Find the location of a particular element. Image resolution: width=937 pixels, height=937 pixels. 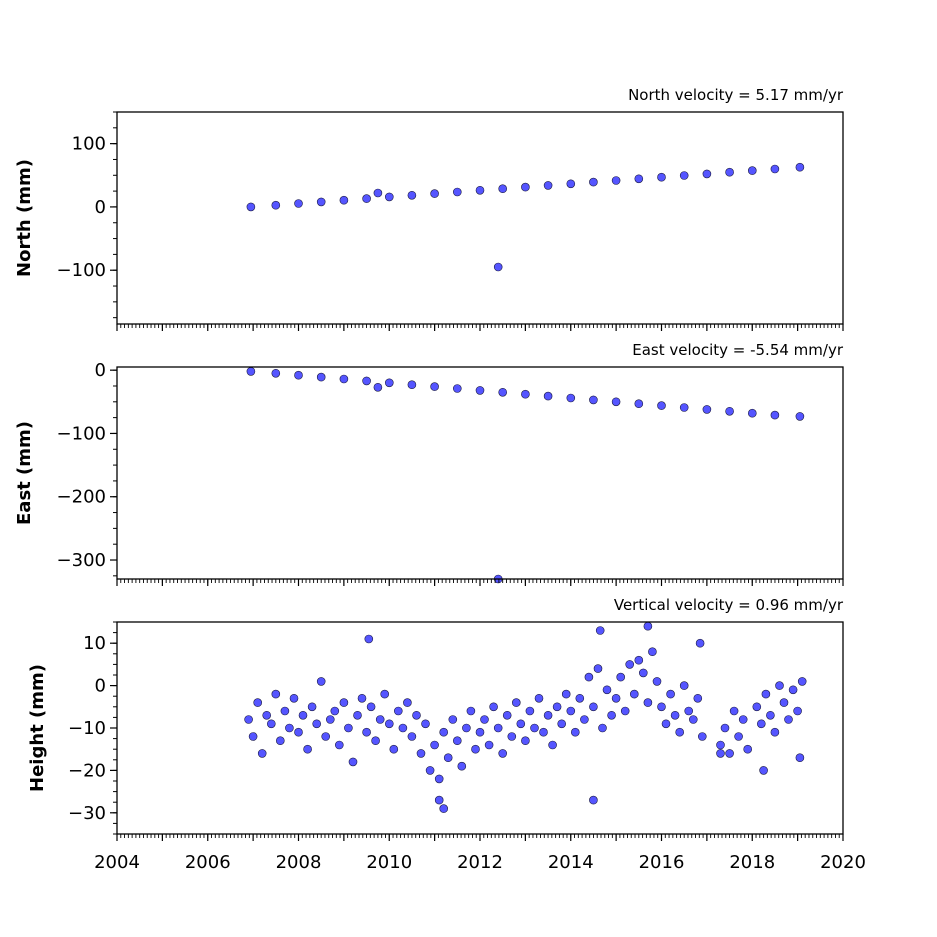

height-scatter-points is located at coordinates (525, 717).